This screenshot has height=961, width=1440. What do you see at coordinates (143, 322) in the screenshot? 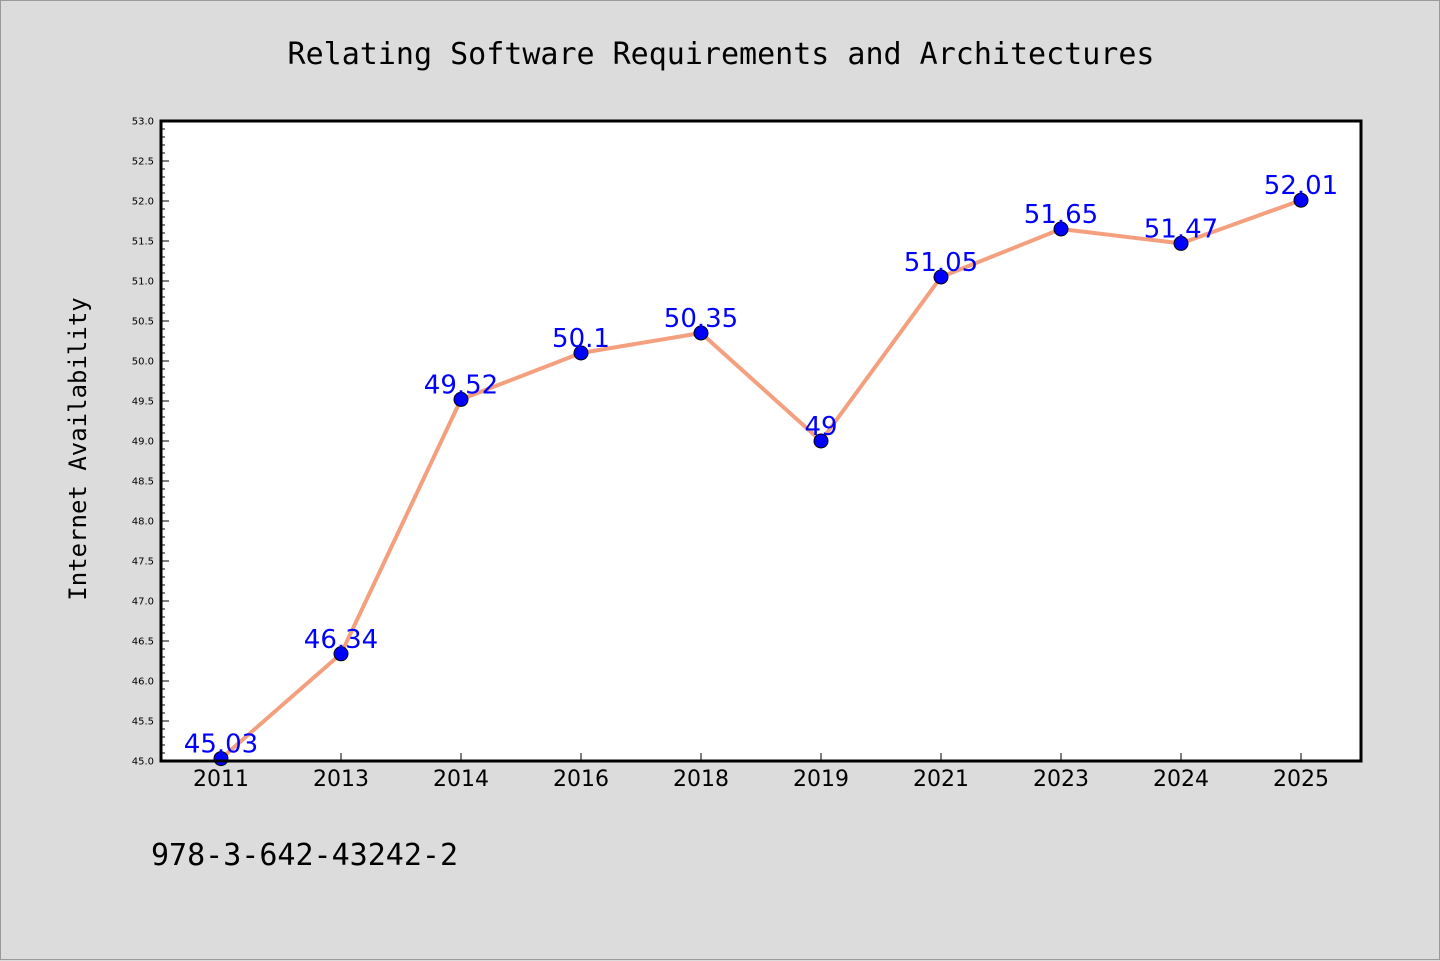
I see `y-tick-label: 50.5` at bounding box center [143, 322].